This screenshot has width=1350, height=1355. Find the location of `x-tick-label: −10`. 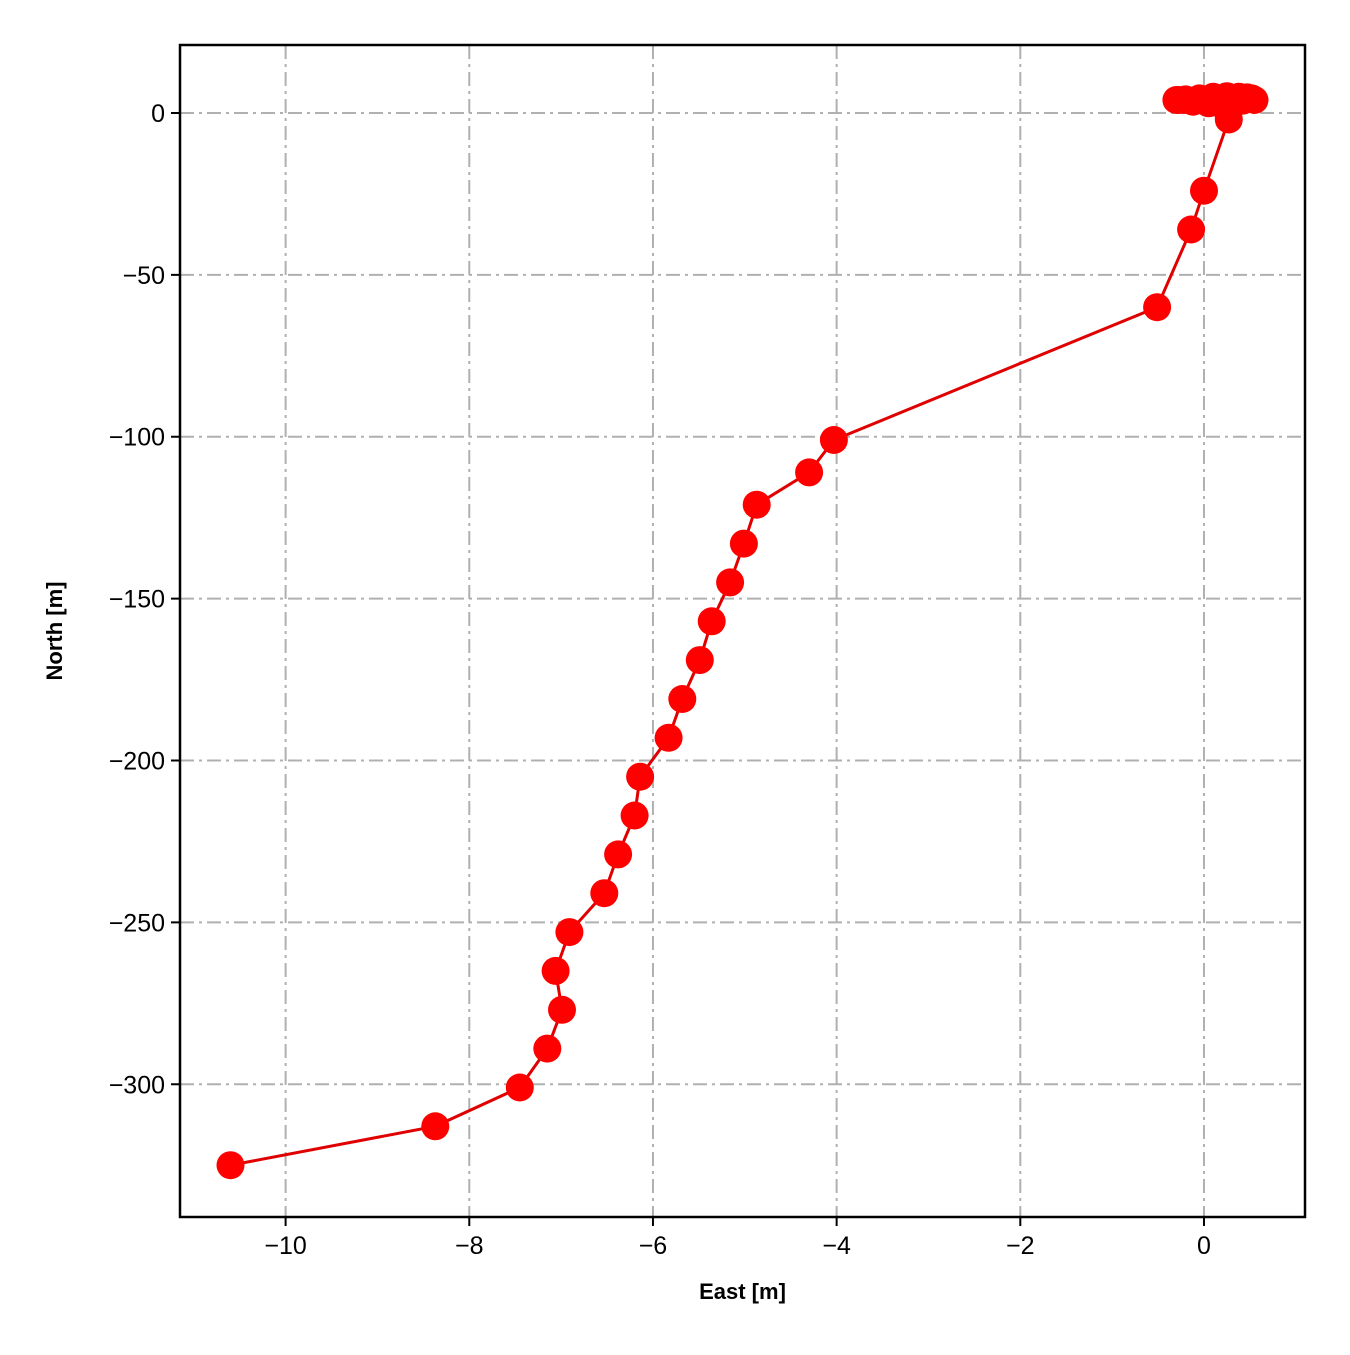

x-tick-label: −10 is located at coordinates (285, 1246).